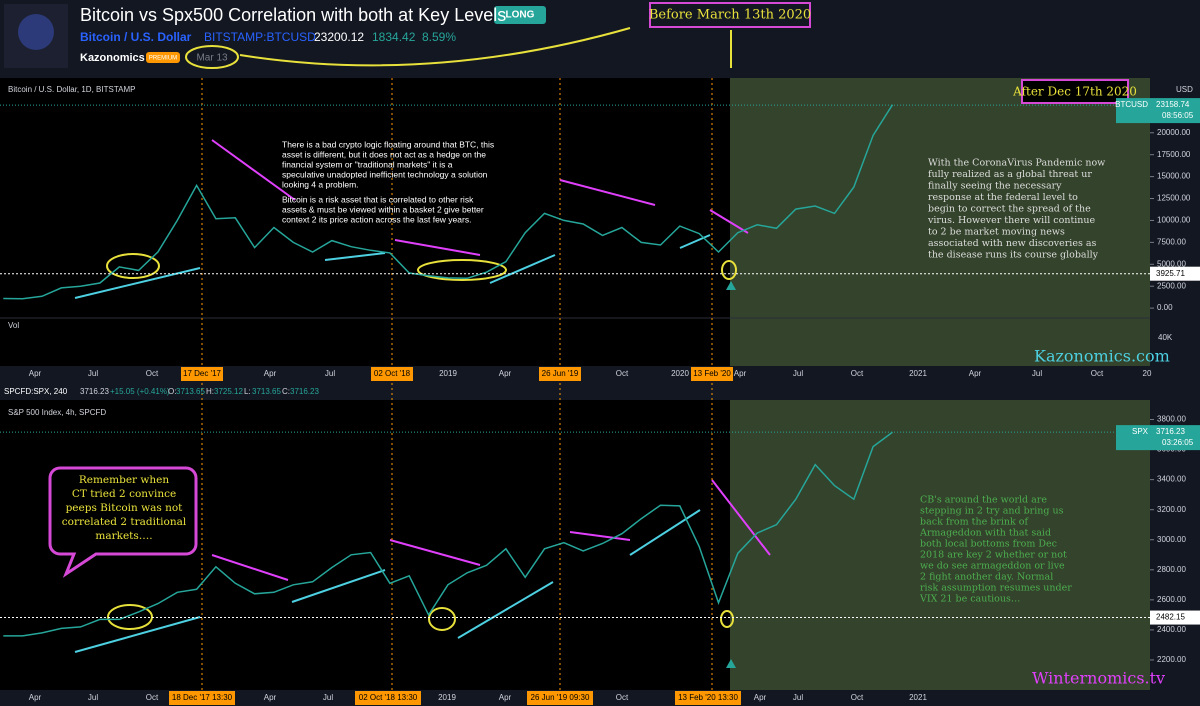 The image size is (1200, 706). Describe the element at coordinates (394, 37) in the screenshot. I see `change: 1834.42` at that location.